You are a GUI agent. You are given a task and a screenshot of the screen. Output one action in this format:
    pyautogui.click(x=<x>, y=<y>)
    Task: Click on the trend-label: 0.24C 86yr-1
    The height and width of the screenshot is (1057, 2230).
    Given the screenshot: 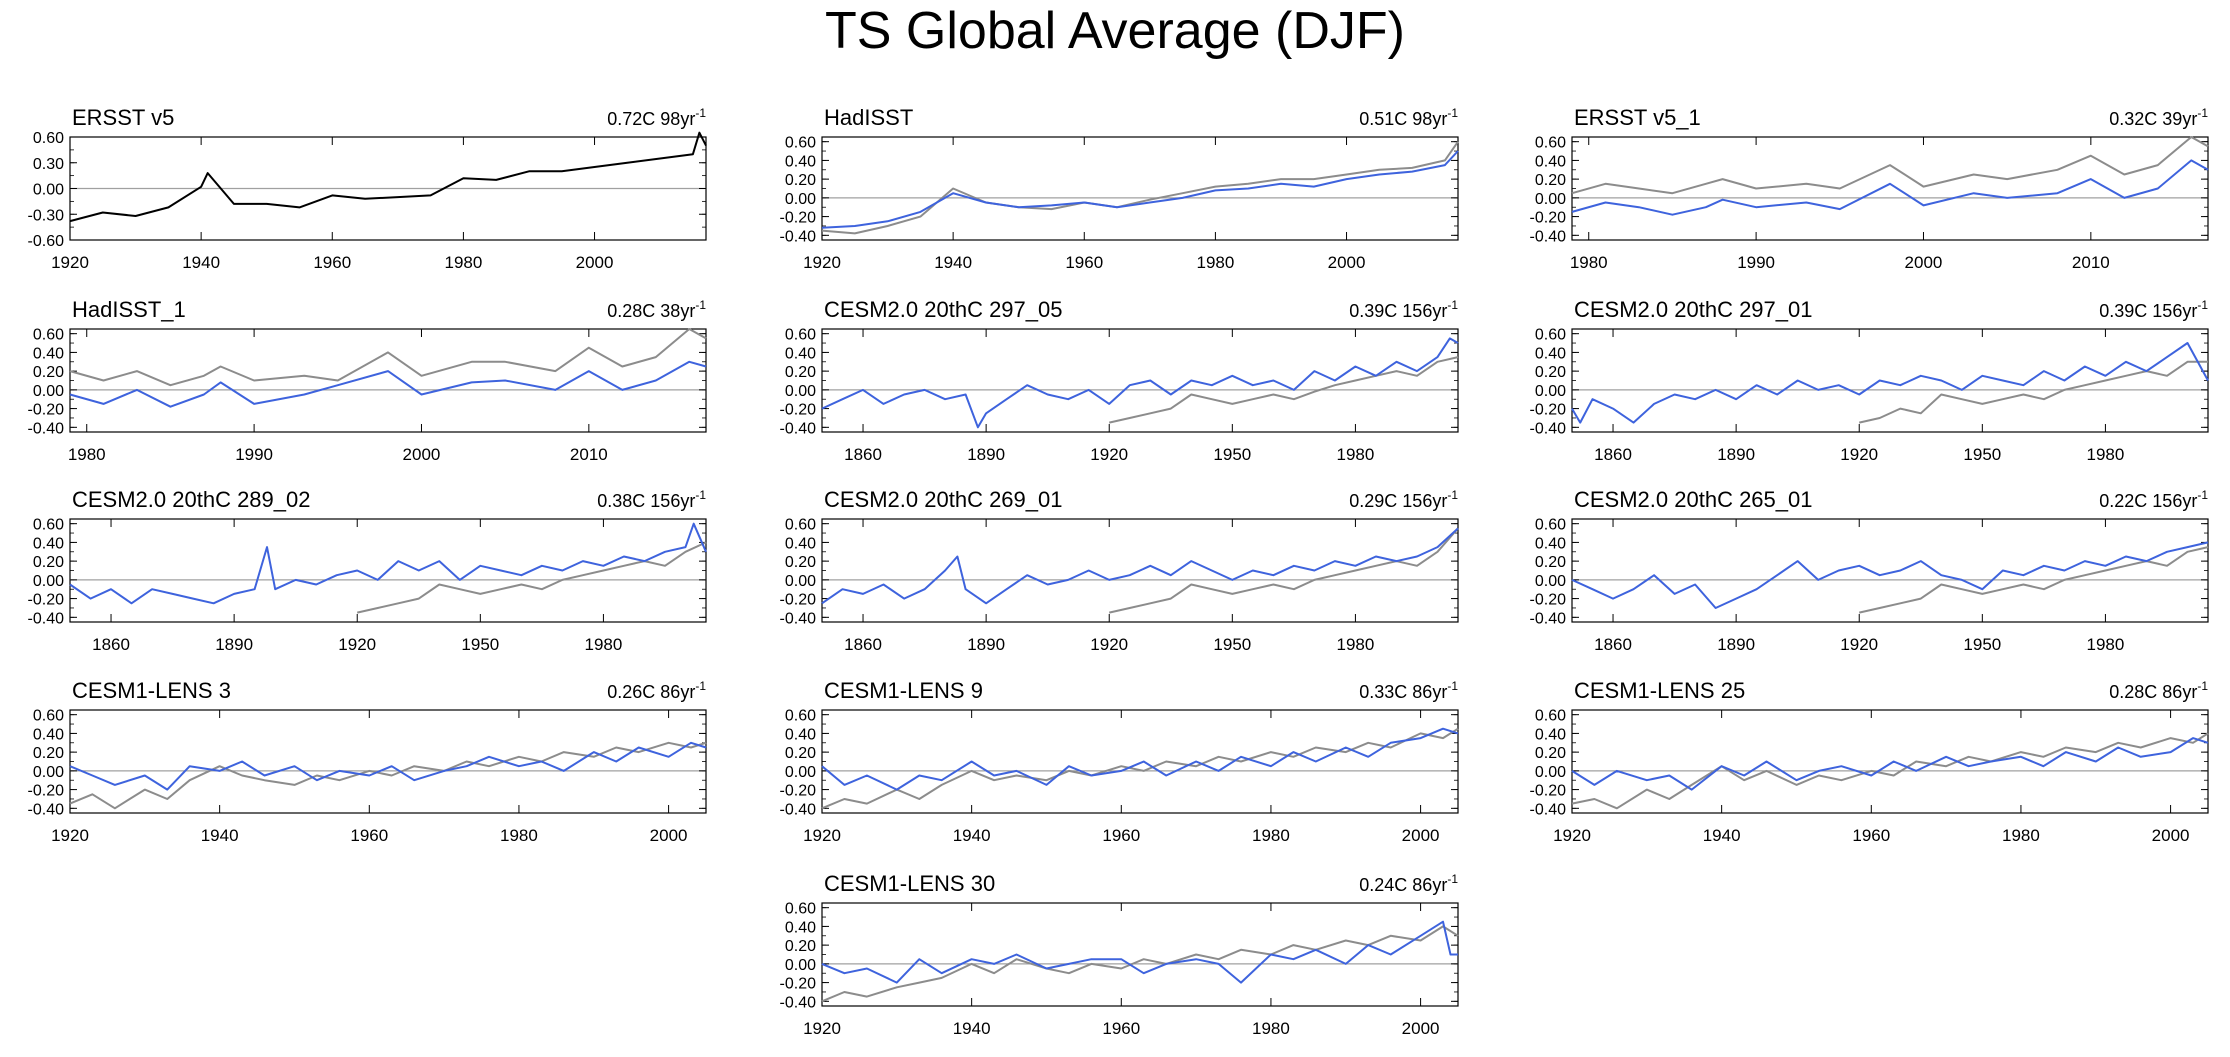 What is the action you would take?
    pyautogui.click(x=1408, y=883)
    